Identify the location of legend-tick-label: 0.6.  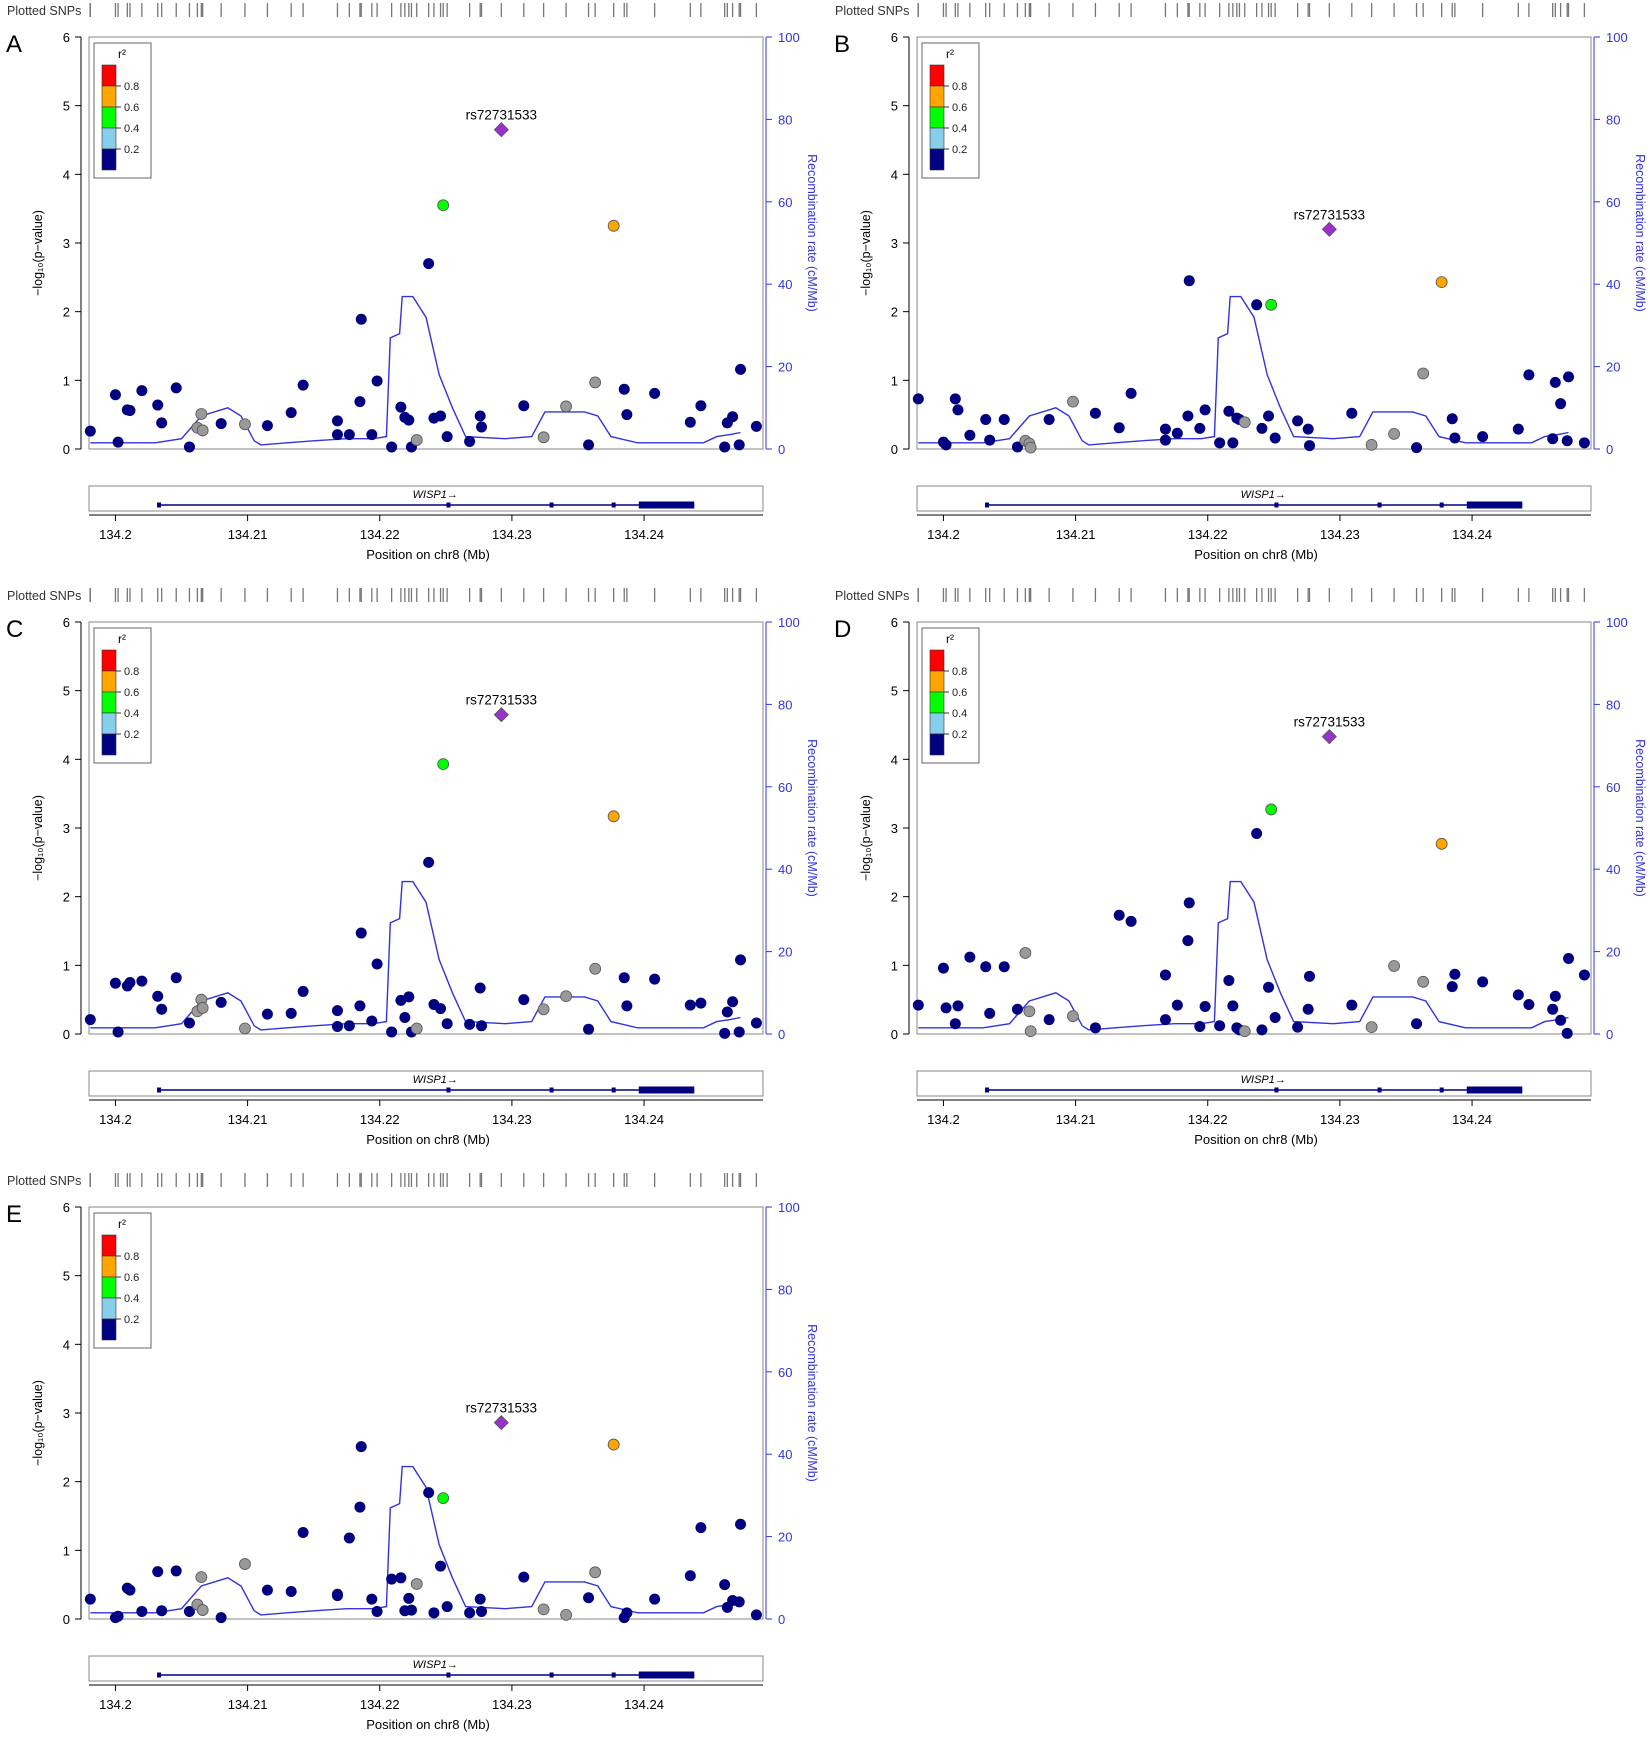
(131, 1278).